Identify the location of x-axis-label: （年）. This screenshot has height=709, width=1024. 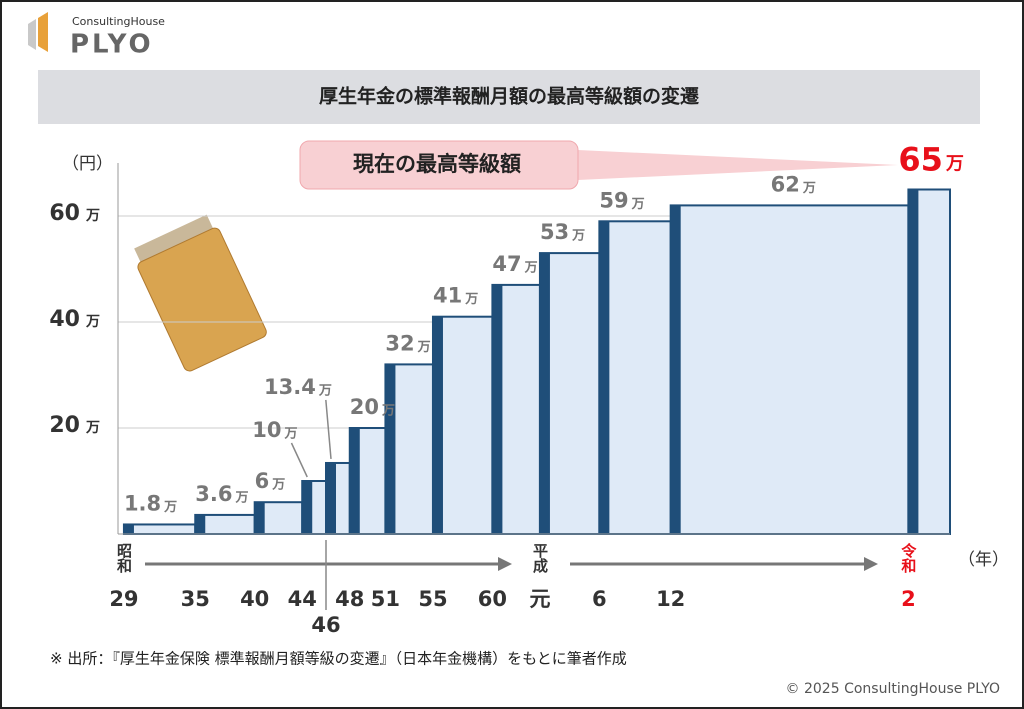
(983, 560).